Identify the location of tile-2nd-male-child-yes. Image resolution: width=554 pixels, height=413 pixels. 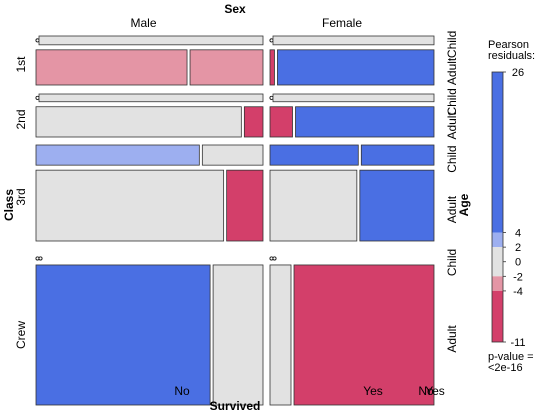
(151, 98).